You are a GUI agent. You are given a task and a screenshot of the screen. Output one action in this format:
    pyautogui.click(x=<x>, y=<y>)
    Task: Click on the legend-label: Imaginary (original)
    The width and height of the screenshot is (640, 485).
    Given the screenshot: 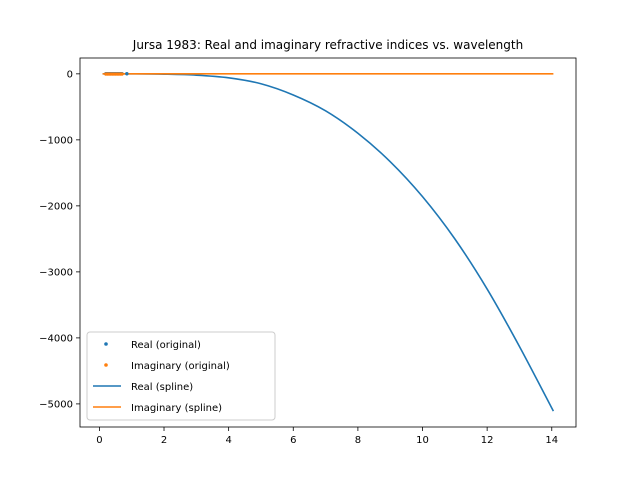 What is the action you would take?
    pyautogui.click(x=180, y=366)
    